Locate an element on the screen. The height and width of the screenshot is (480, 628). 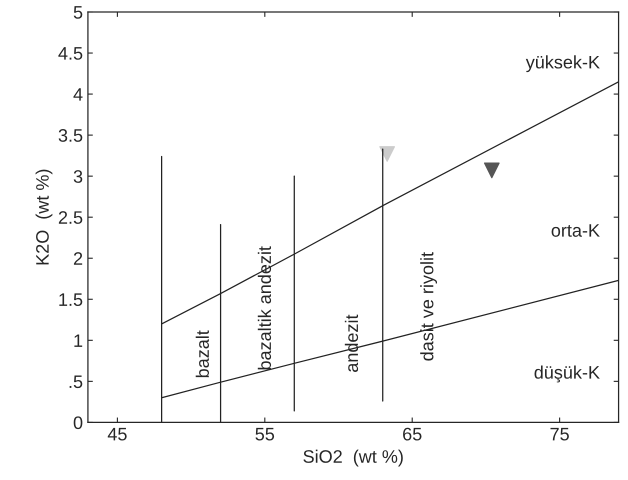
annotation: orta-K is located at coordinates (576, 230).